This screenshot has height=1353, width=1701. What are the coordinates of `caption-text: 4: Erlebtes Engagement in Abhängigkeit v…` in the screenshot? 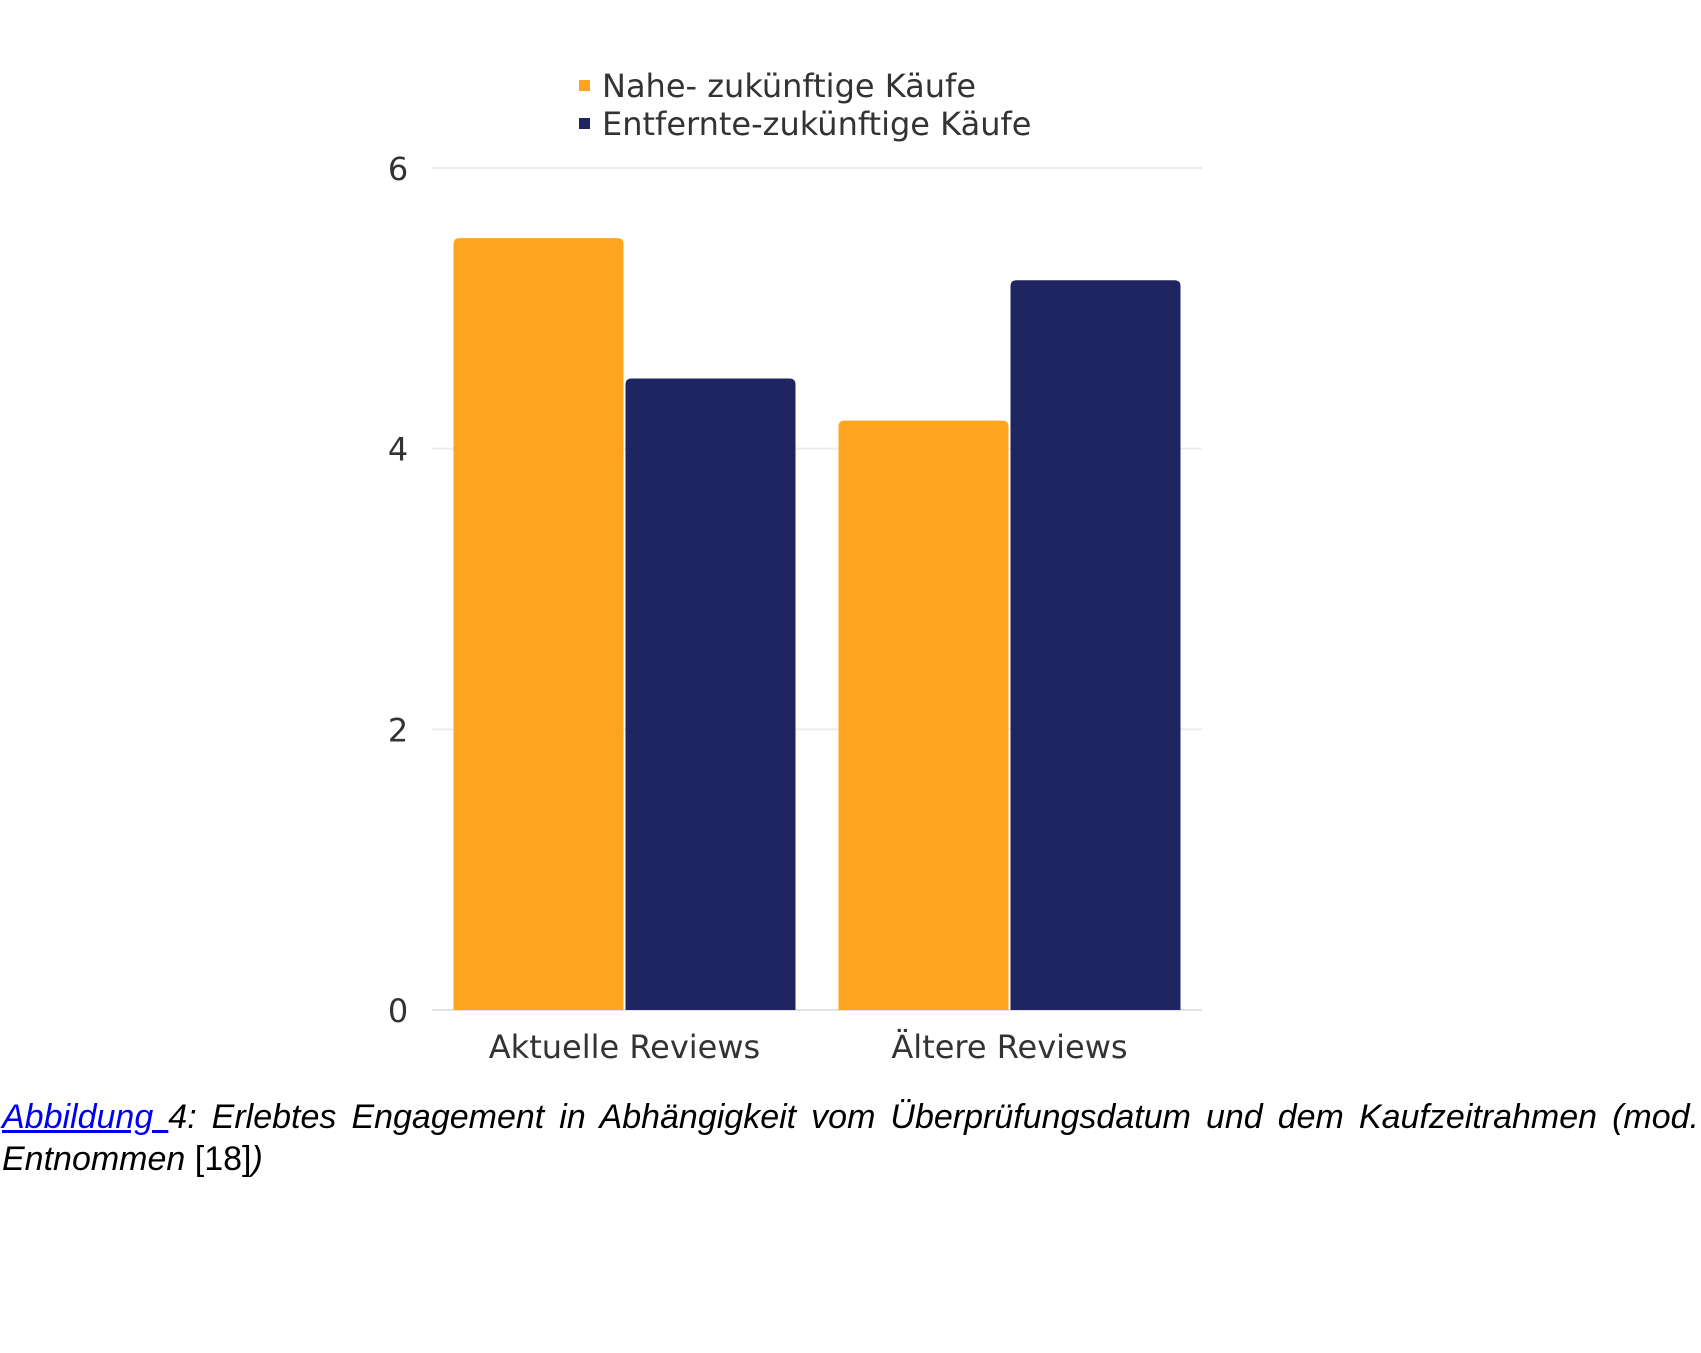 It's located at (850, 1138).